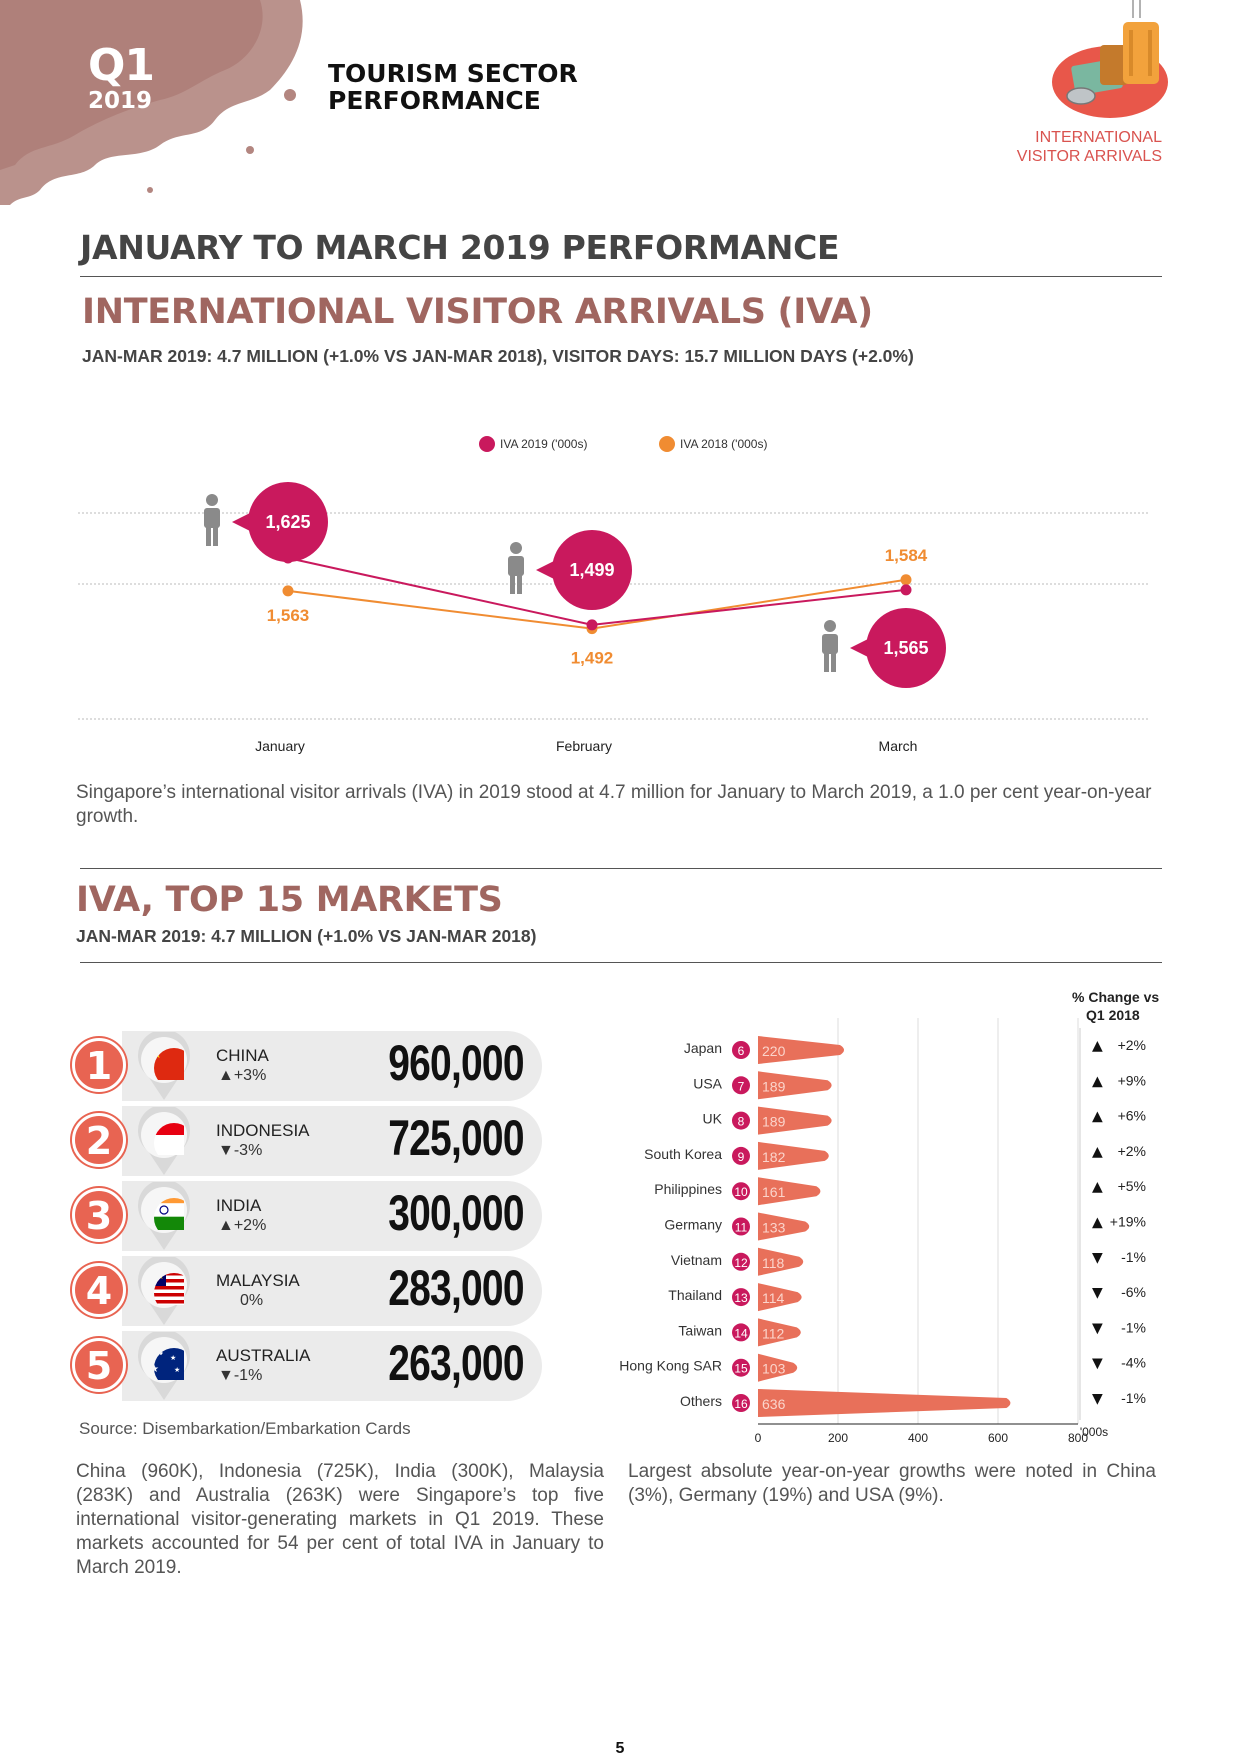 This screenshot has height=1754, width=1240. I want to click on change-value: -6%, so click(1133, 1292).